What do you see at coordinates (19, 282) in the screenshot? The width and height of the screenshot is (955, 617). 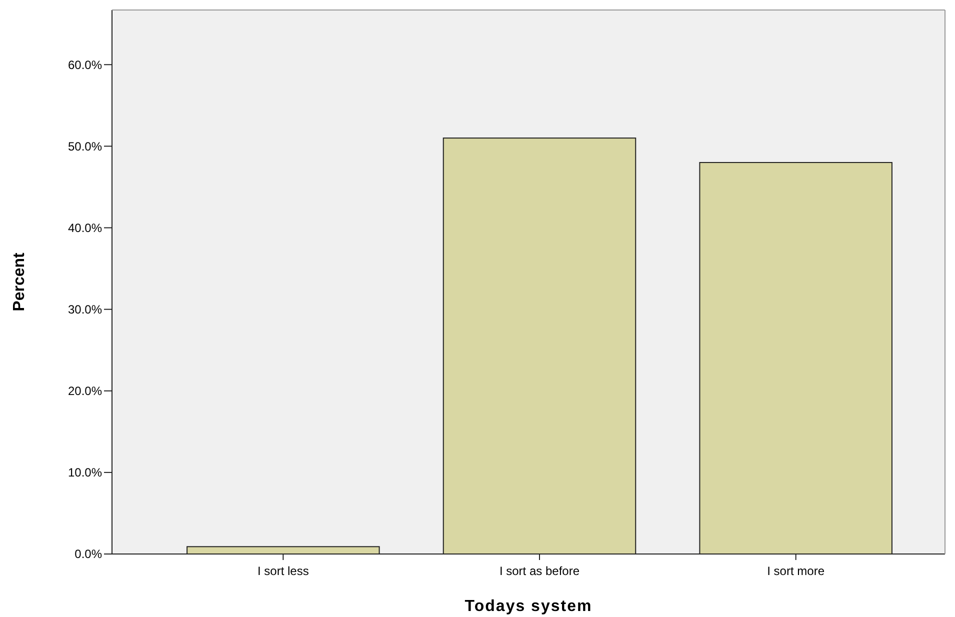 I see `y-axis-title: Percent` at bounding box center [19, 282].